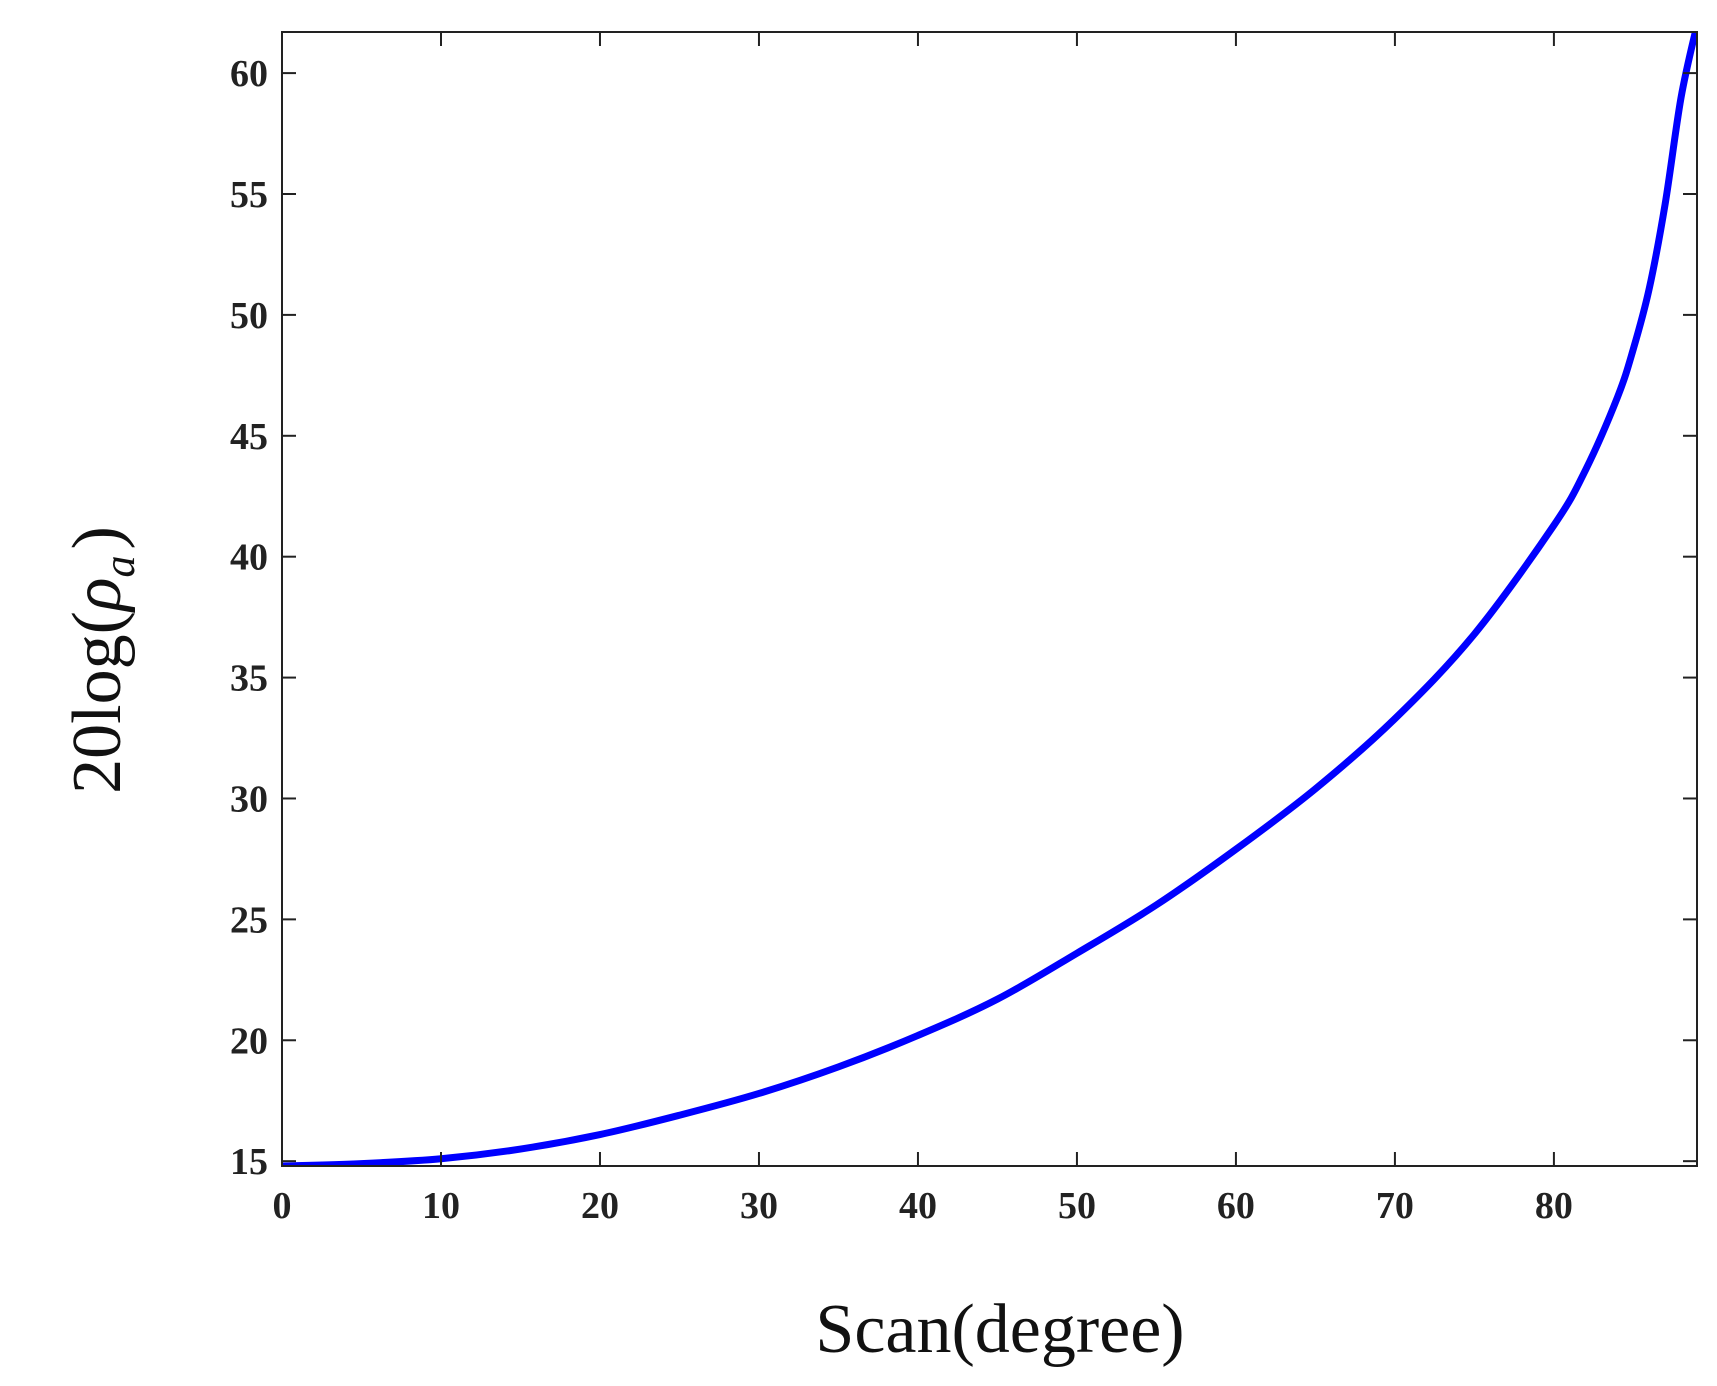  I want to click on x-tick-label: 70, so click(1395, 1206).